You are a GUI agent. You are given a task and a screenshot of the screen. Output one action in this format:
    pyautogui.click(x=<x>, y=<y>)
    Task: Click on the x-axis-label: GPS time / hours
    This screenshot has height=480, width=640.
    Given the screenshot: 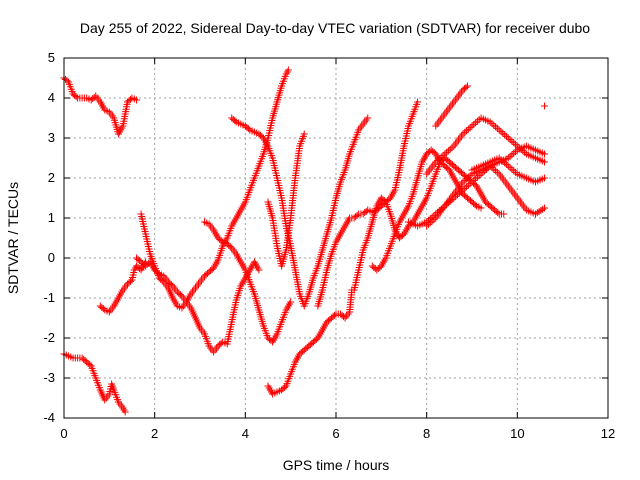 What is the action you would take?
    pyautogui.click(x=336, y=465)
    